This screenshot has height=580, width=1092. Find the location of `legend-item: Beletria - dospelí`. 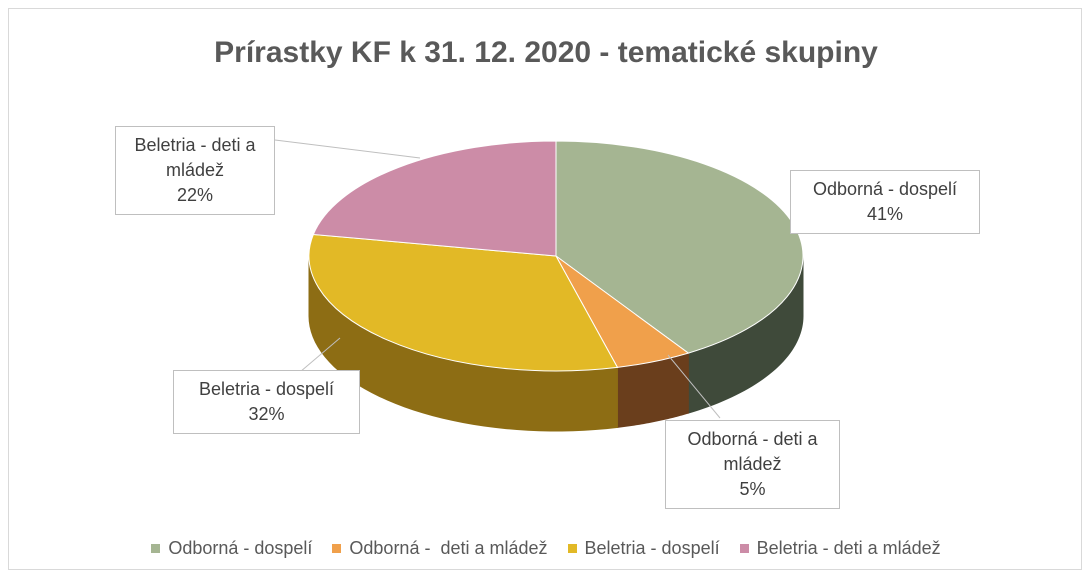

legend-item: Beletria - dospelí is located at coordinates (643, 548).